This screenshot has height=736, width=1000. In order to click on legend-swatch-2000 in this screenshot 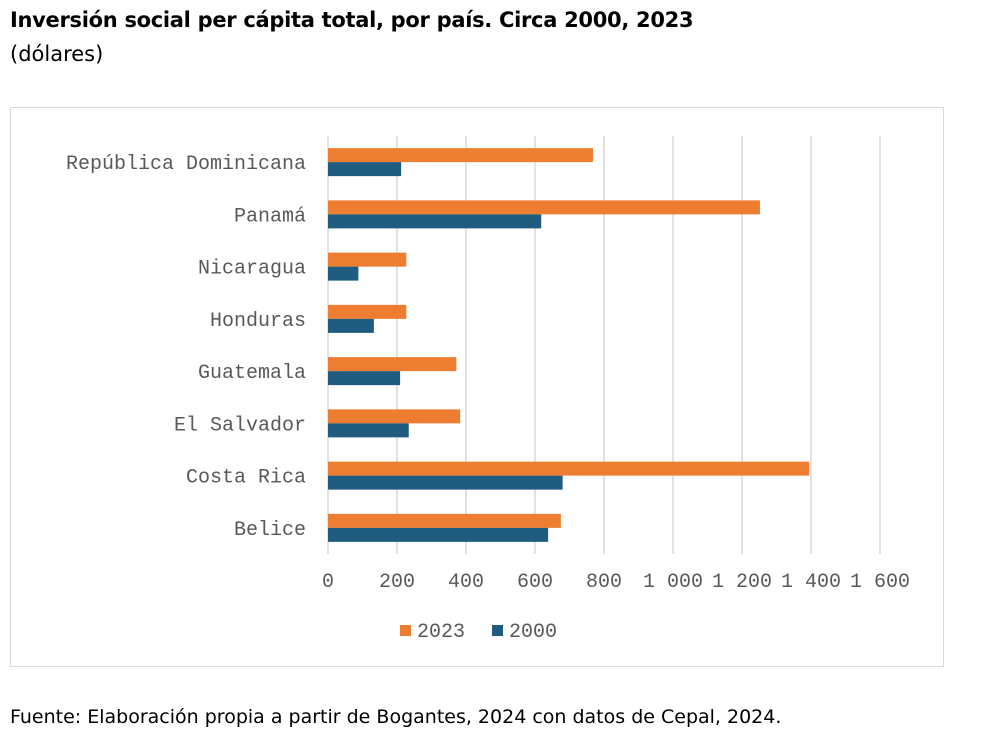, I will do `click(497, 630)`.